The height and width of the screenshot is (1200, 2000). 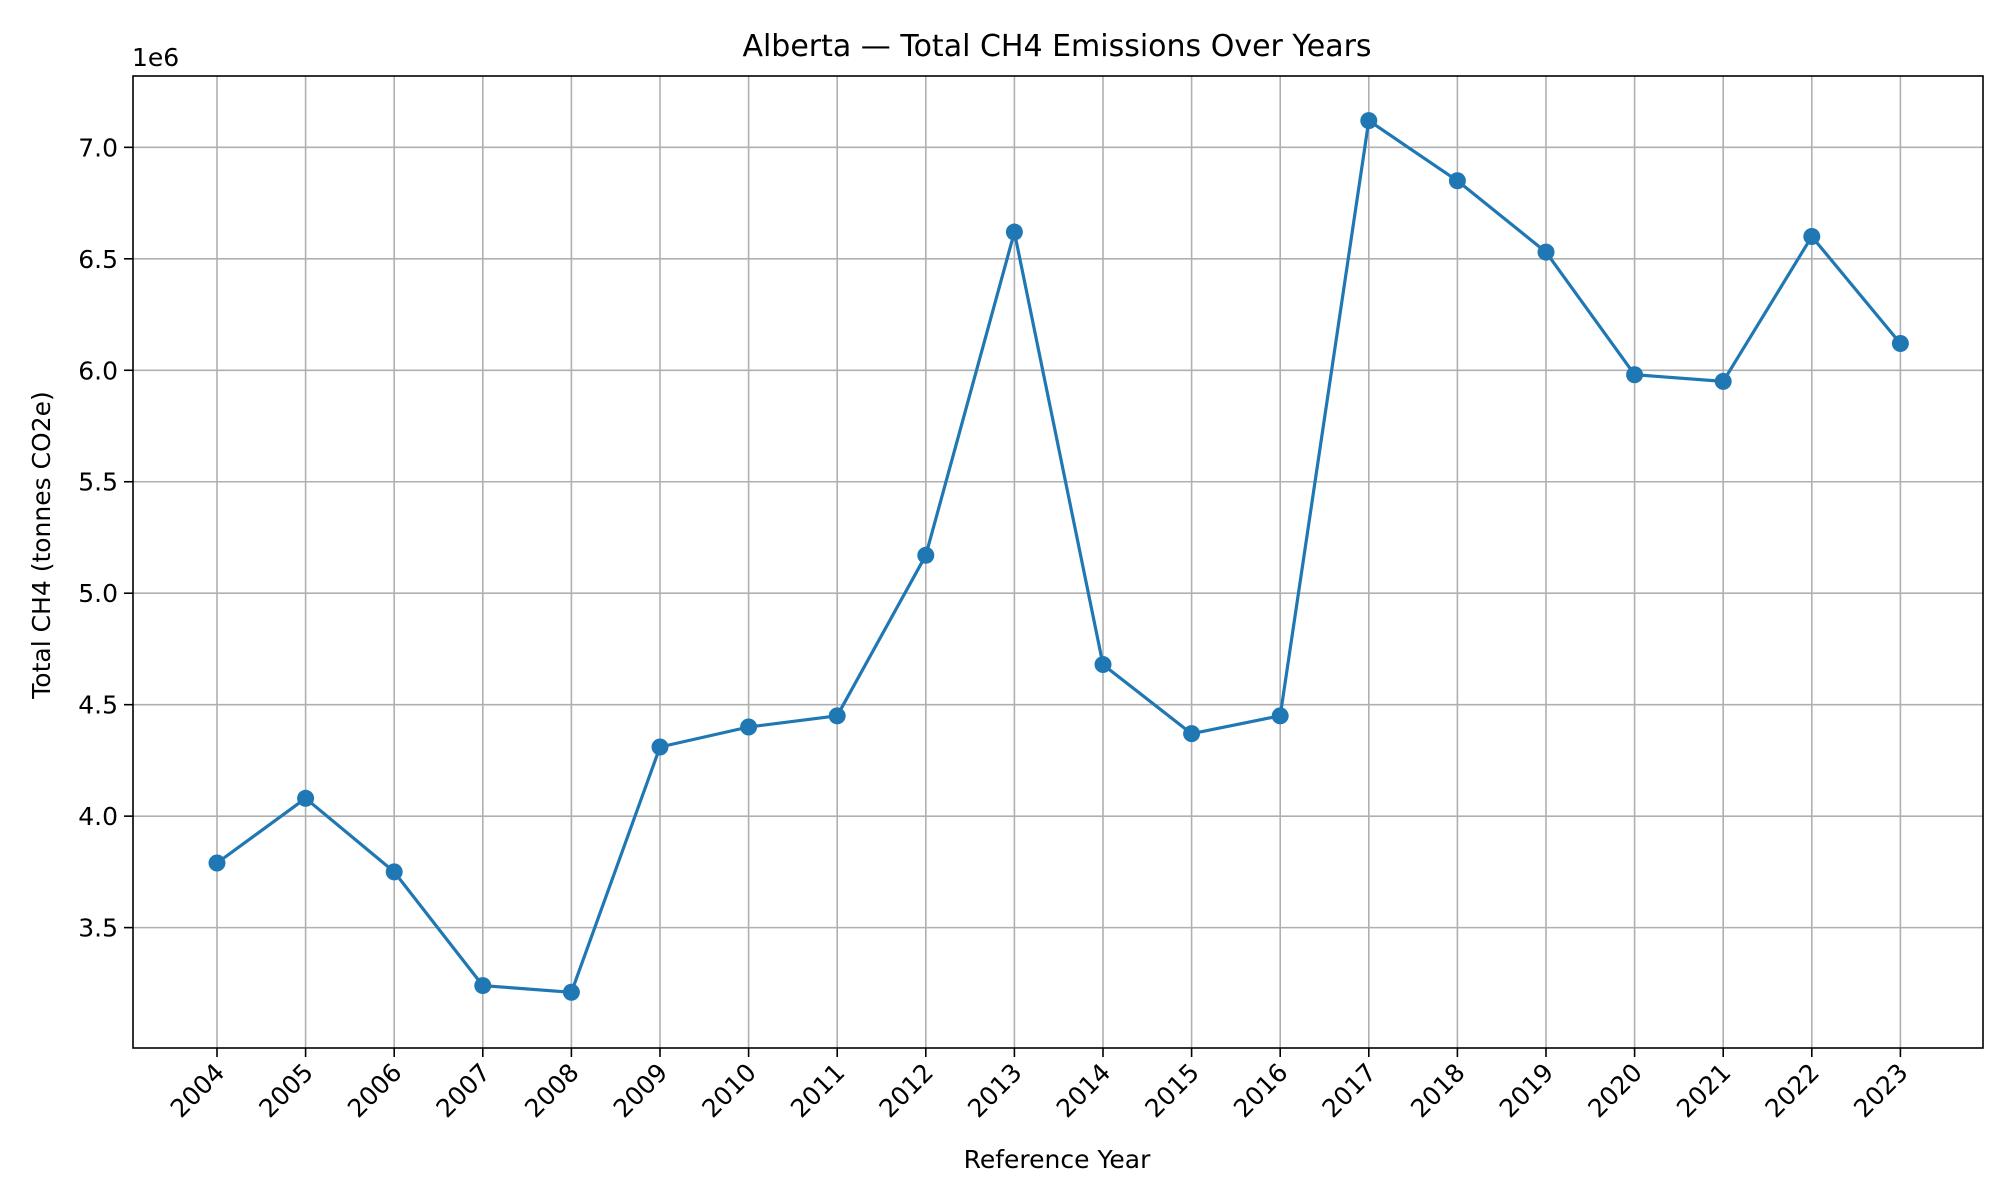 What do you see at coordinates (98, 928) in the screenshot?
I see `y-tick-label: 3.5` at bounding box center [98, 928].